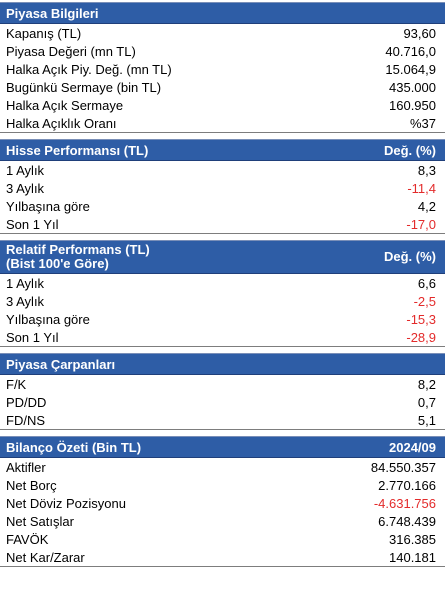 The width and height of the screenshot is (445, 614). Describe the element at coordinates (222, 485) in the screenshot. I see `table-row: Net Borç 2.770.166` at that location.